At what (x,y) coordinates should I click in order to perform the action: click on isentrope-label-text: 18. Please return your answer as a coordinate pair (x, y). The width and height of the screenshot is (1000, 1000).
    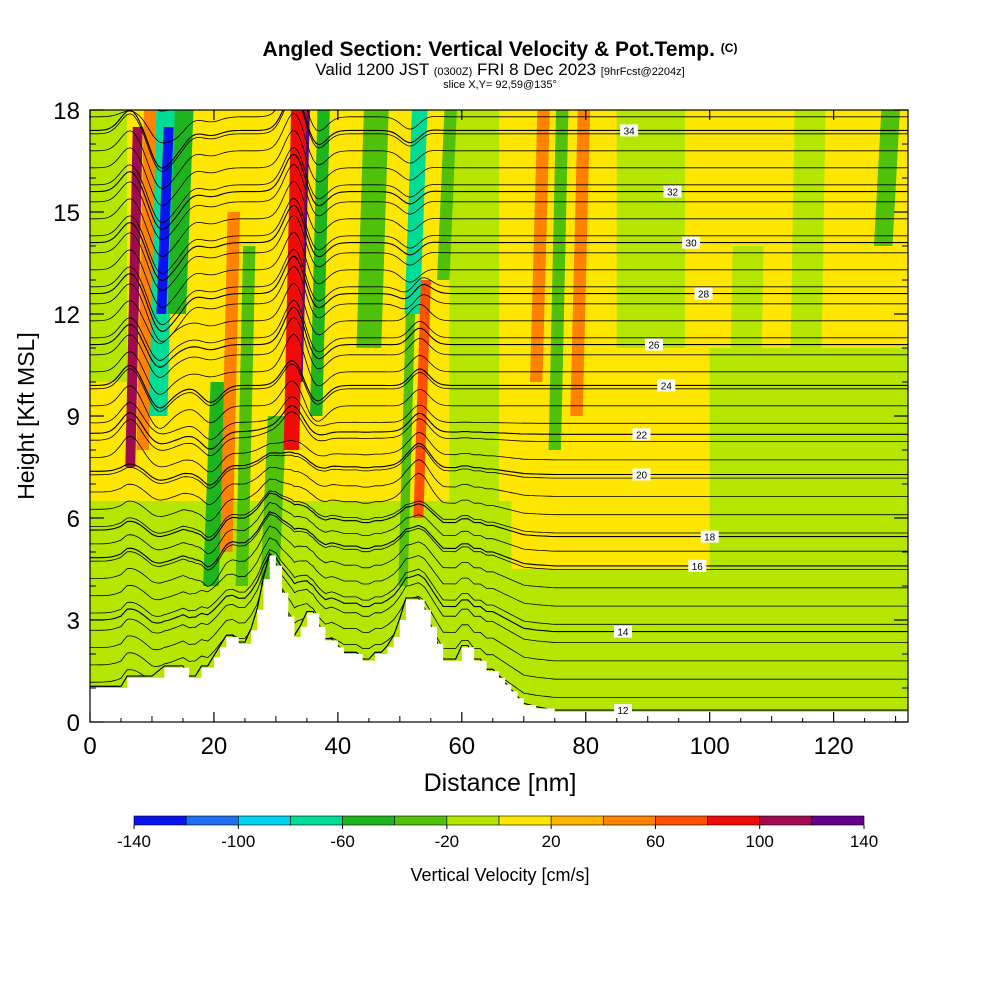
    Looking at the image, I should click on (710, 538).